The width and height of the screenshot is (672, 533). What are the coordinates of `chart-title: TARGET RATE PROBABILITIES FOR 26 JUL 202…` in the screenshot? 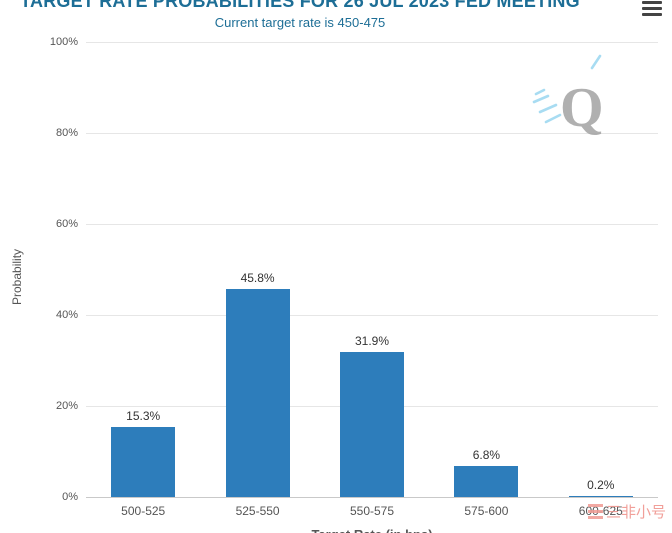 It's located at (300, 5).